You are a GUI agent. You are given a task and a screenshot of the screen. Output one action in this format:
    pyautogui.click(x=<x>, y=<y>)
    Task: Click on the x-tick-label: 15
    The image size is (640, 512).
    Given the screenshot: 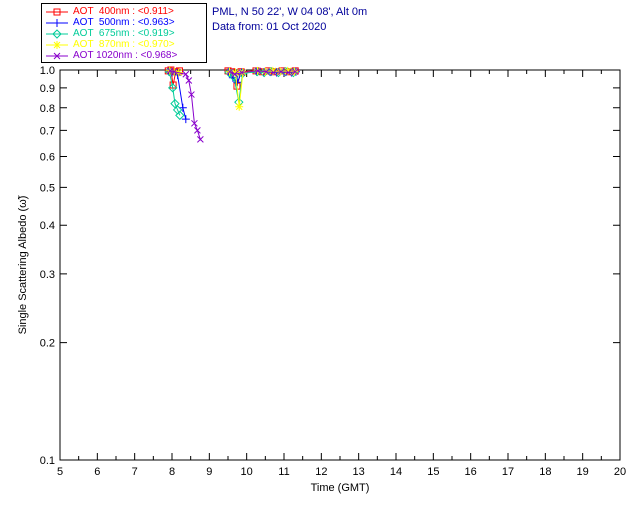 What is the action you would take?
    pyautogui.click(x=433, y=472)
    